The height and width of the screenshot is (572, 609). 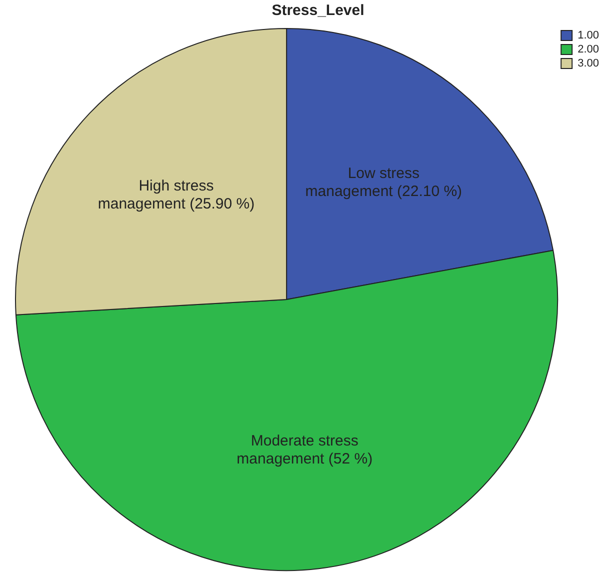 I want to click on legend-label: 2.00, so click(x=589, y=50).